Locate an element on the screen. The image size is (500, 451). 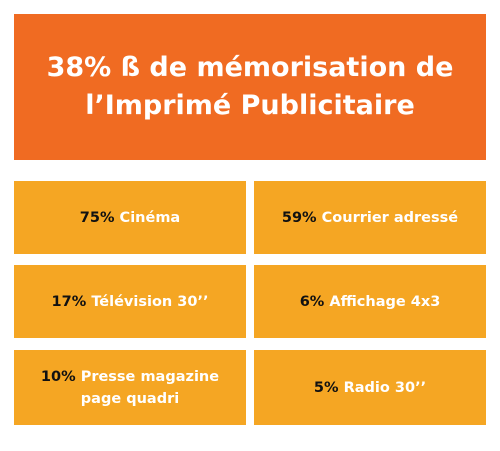
stat-label: Cinéma is located at coordinates (150, 217).